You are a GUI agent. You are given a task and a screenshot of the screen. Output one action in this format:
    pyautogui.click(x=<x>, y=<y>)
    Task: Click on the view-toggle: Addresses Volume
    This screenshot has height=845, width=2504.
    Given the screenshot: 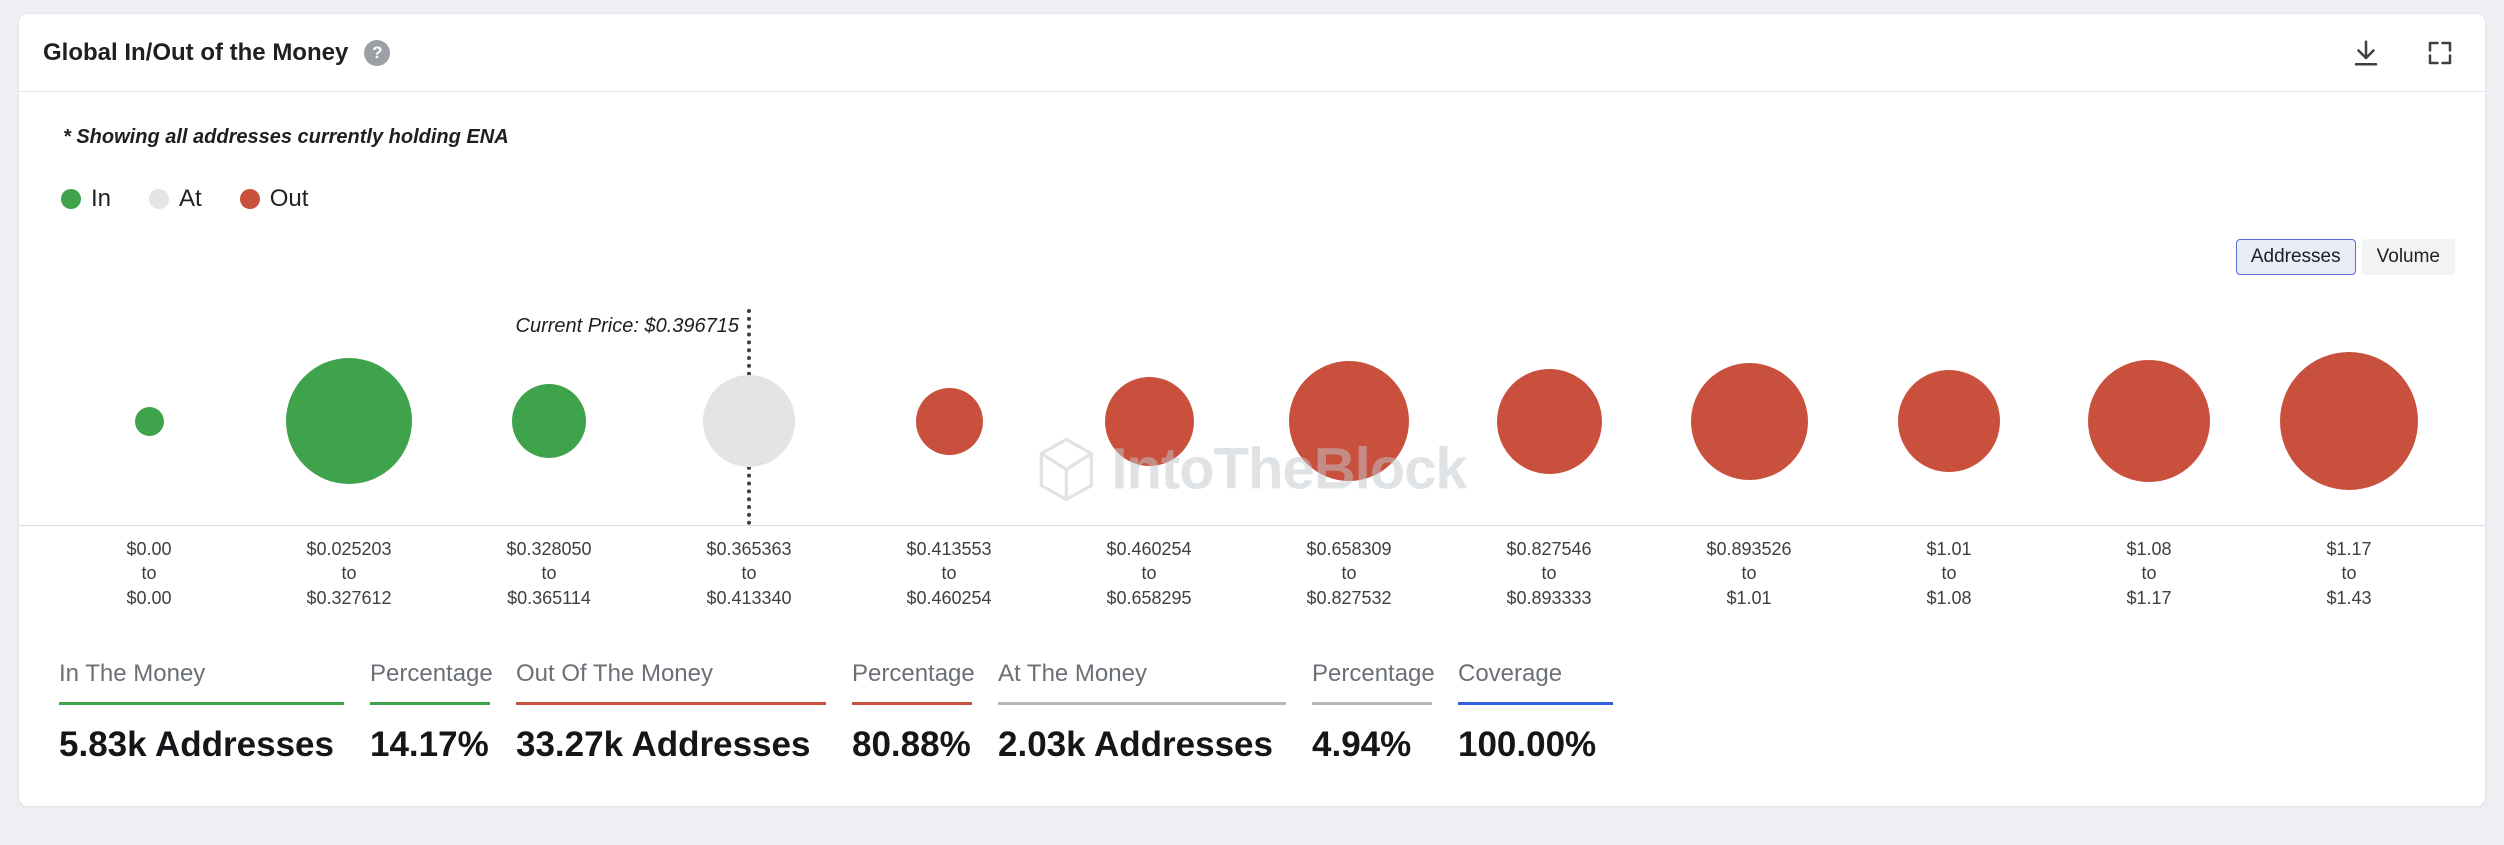 What is the action you would take?
    pyautogui.click(x=1252, y=257)
    